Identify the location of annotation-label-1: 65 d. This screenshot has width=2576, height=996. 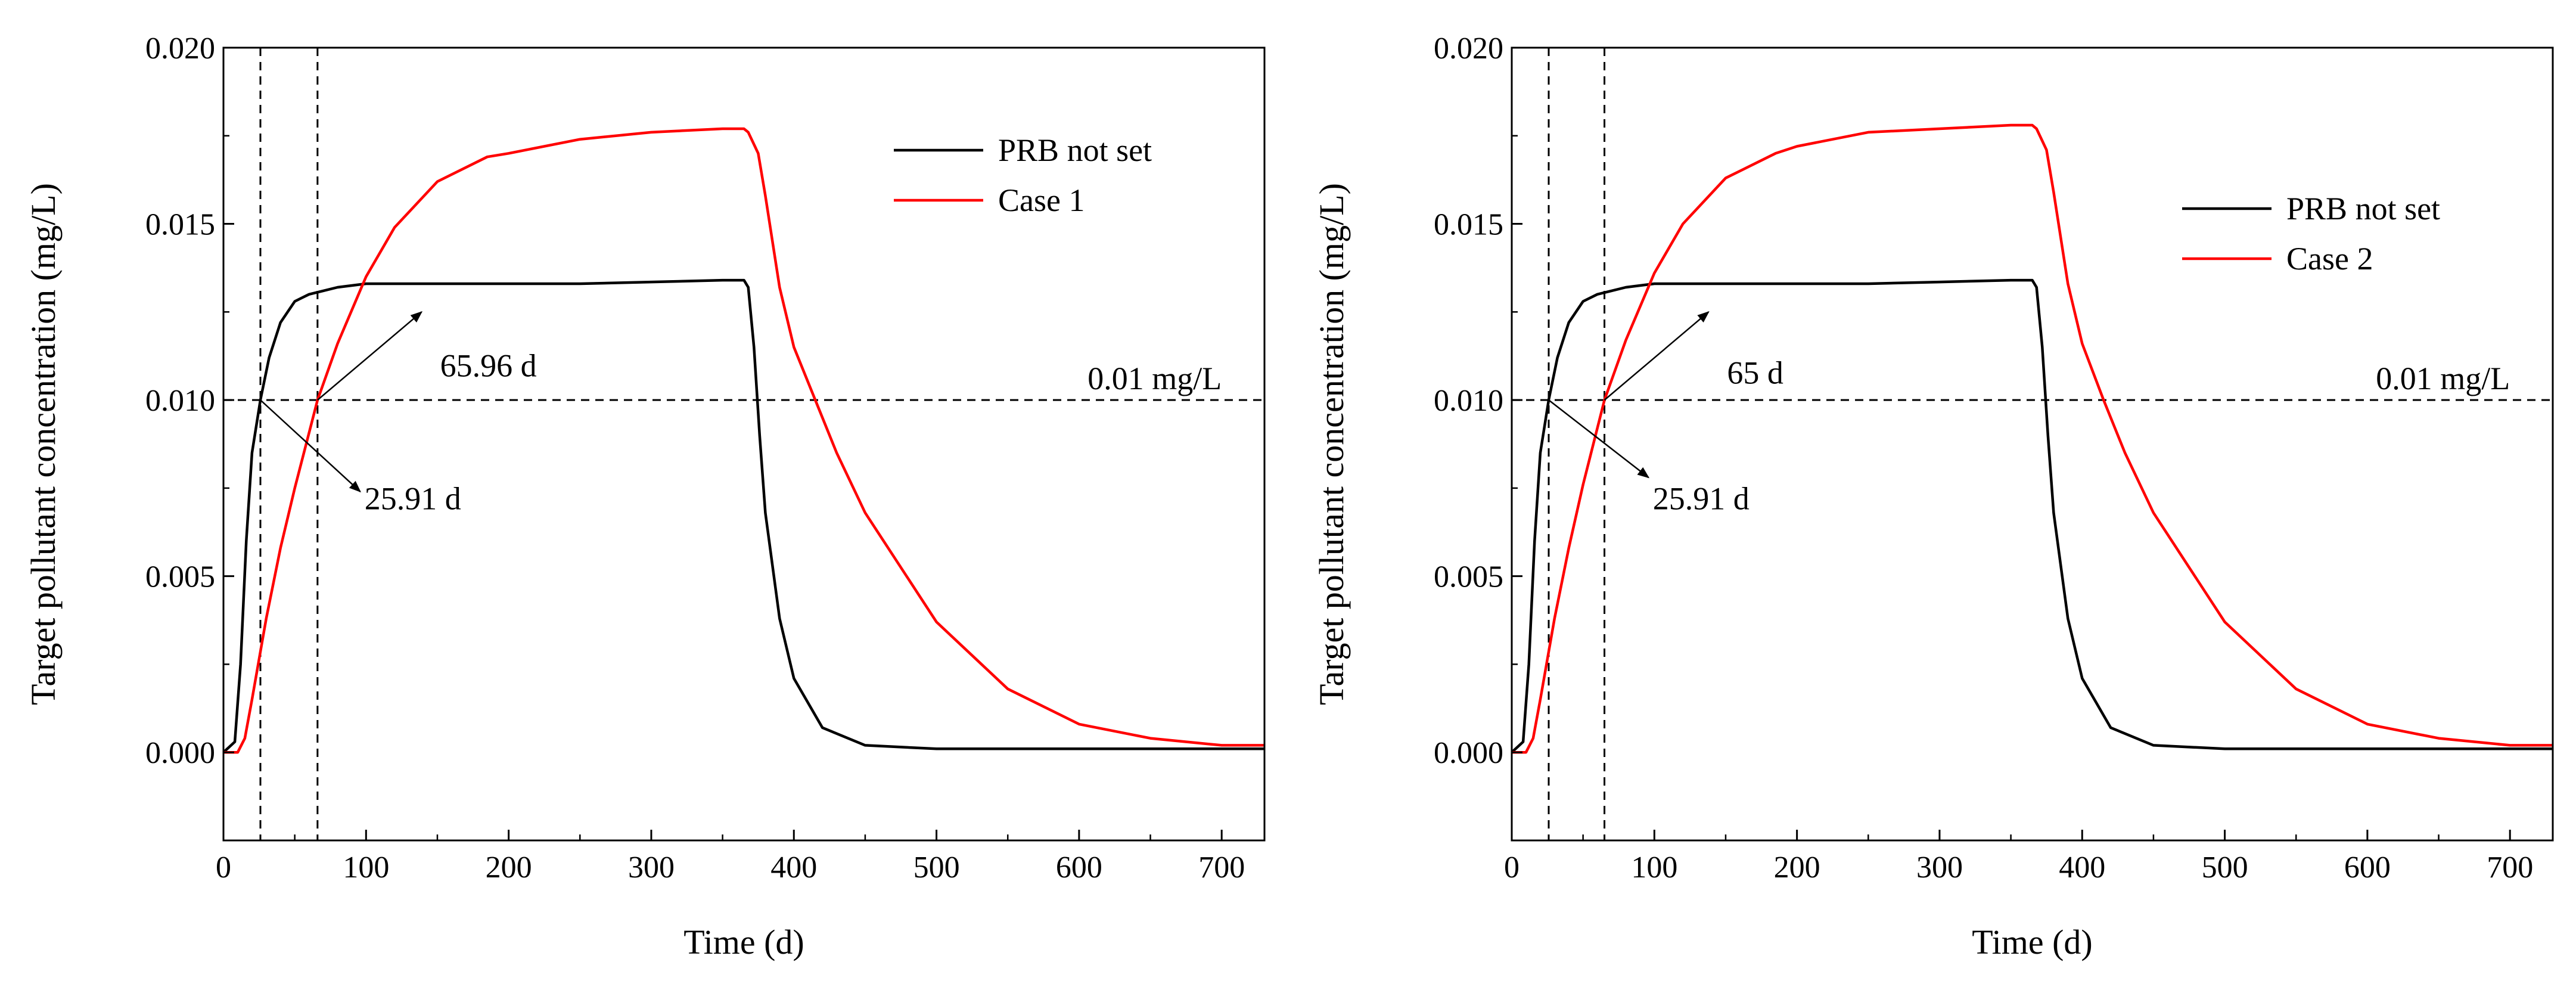
(1755, 372).